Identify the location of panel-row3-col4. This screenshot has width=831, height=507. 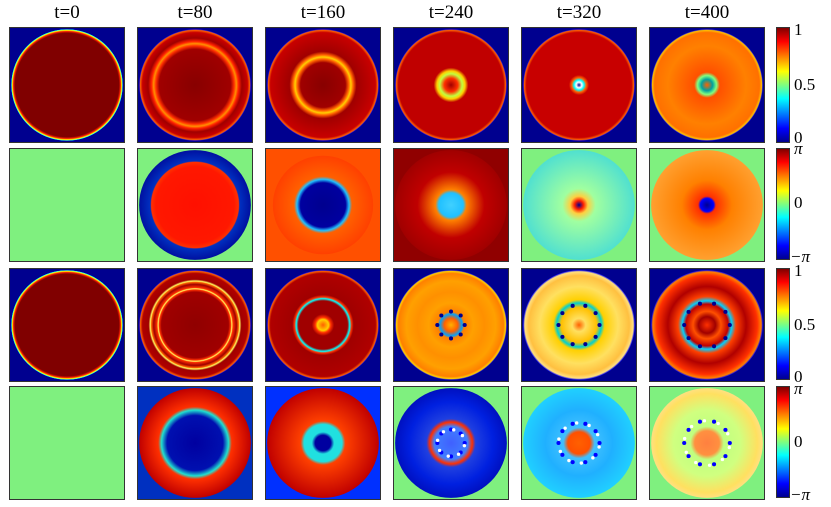
(451, 325).